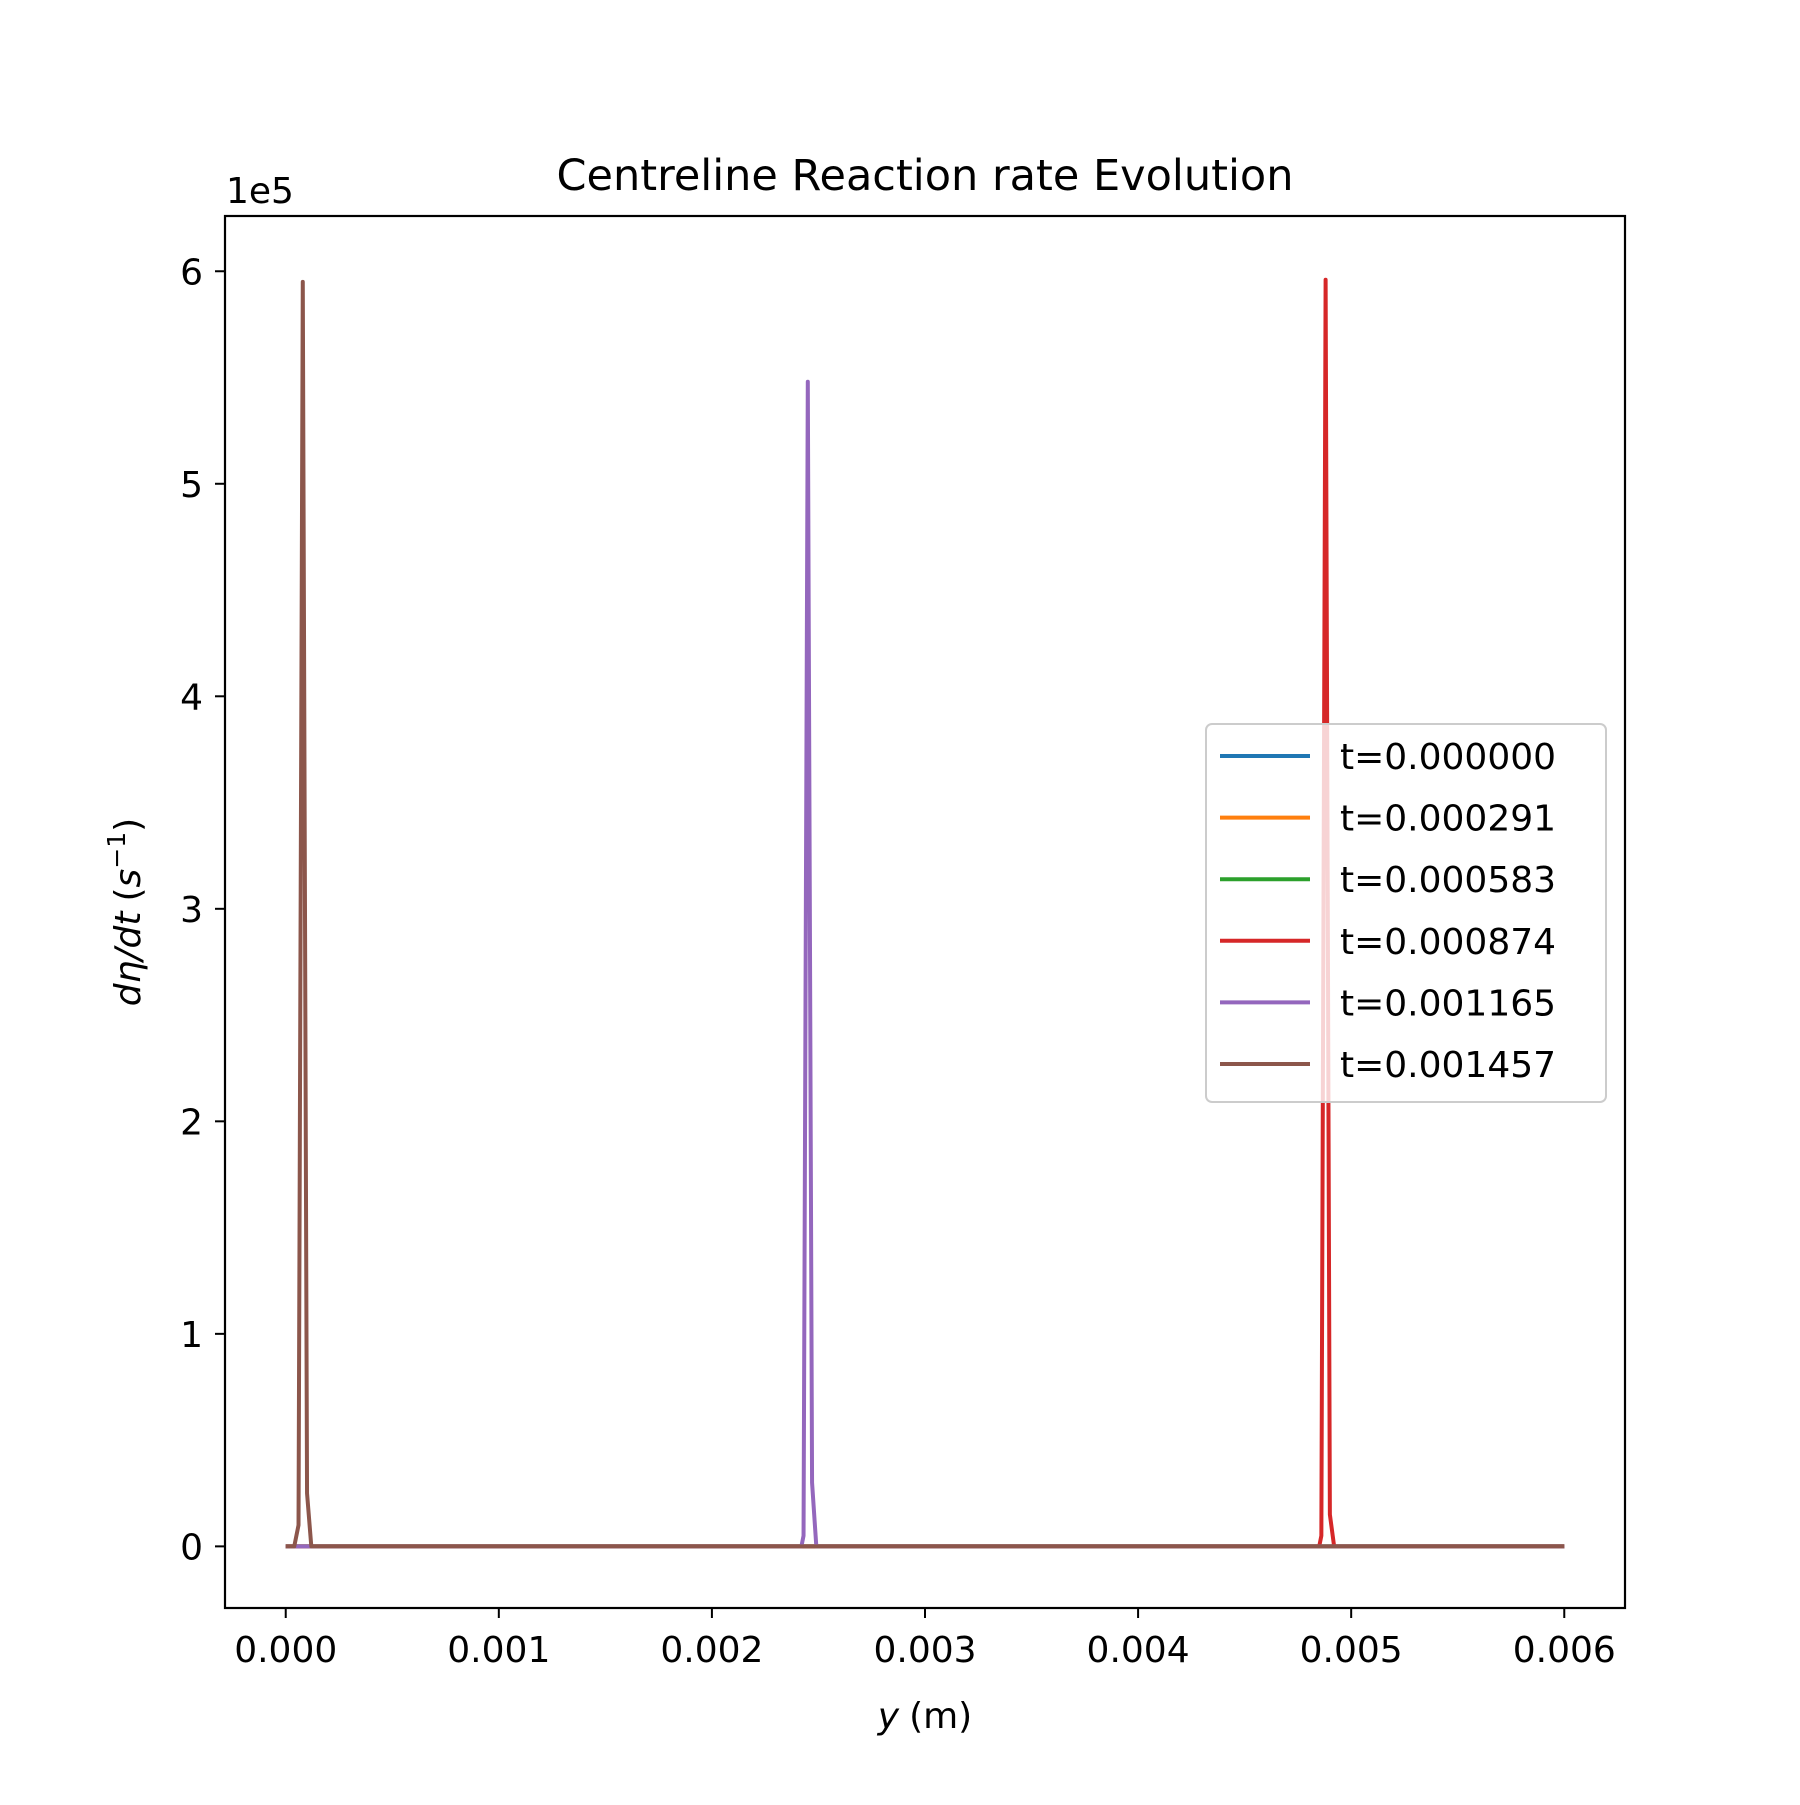  What do you see at coordinates (191, 1547) in the screenshot?
I see `y-tick-label: 0` at bounding box center [191, 1547].